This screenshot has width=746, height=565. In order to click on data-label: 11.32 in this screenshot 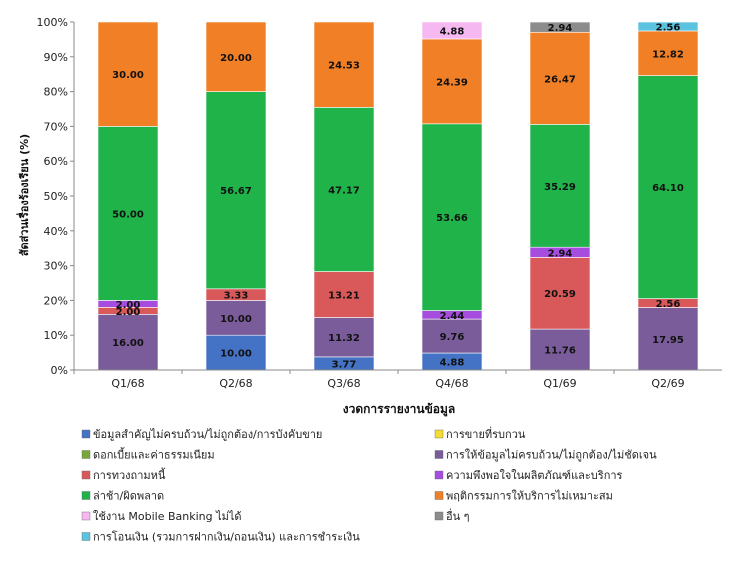, I will do `click(344, 338)`.